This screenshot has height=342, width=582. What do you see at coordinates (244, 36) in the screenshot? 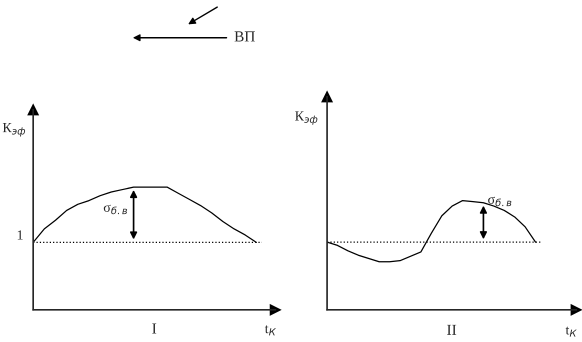
I see `text: ВП` at bounding box center [244, 36].